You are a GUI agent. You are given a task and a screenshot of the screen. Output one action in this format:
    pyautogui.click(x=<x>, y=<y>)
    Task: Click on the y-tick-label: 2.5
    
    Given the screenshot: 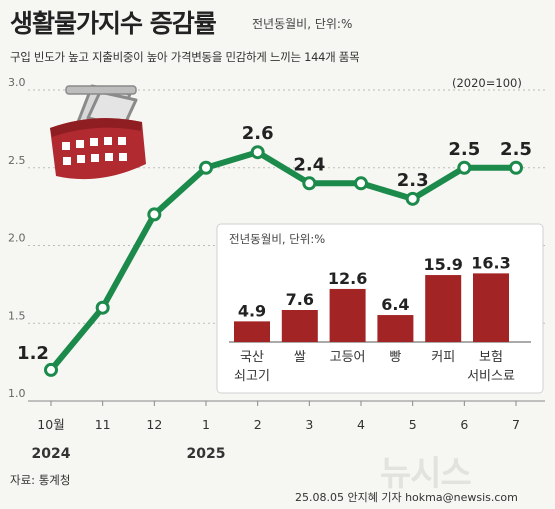 What is the action you would take?
    pyautogui.click(x=17, y=160)
    